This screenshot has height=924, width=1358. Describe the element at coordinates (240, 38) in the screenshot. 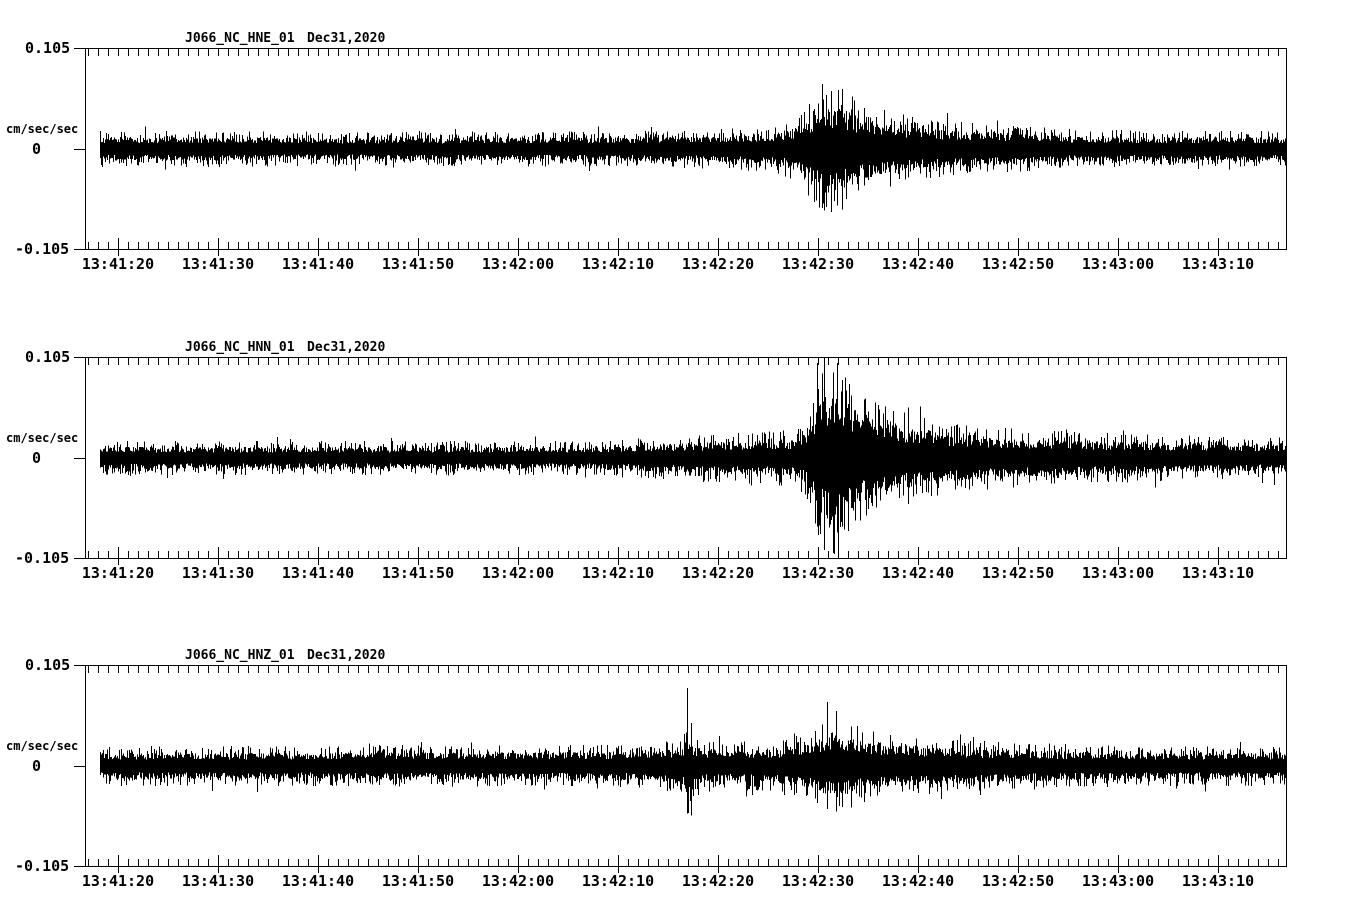

I see `panel-title-station: J066_NC_HNE_01` at that location.